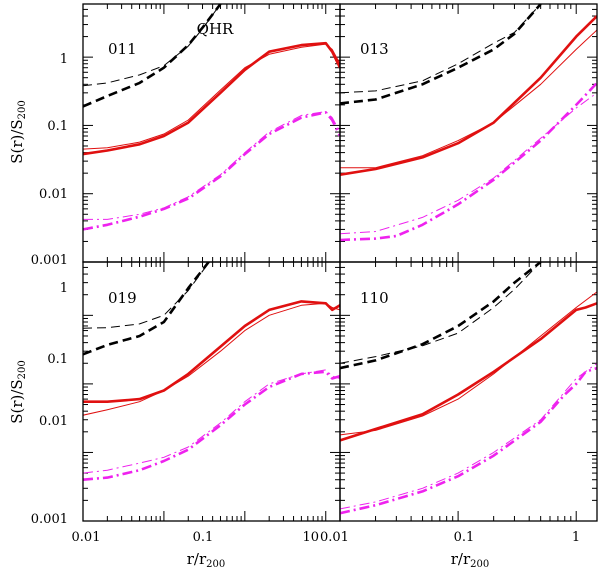 Image resolution: width=600 pixels, height=576 pixels. What do you see at coordinates (64, 288) in the screenshot?
I see `y-tick-label-1-bottom: 1` at bounding box center [64, 288].